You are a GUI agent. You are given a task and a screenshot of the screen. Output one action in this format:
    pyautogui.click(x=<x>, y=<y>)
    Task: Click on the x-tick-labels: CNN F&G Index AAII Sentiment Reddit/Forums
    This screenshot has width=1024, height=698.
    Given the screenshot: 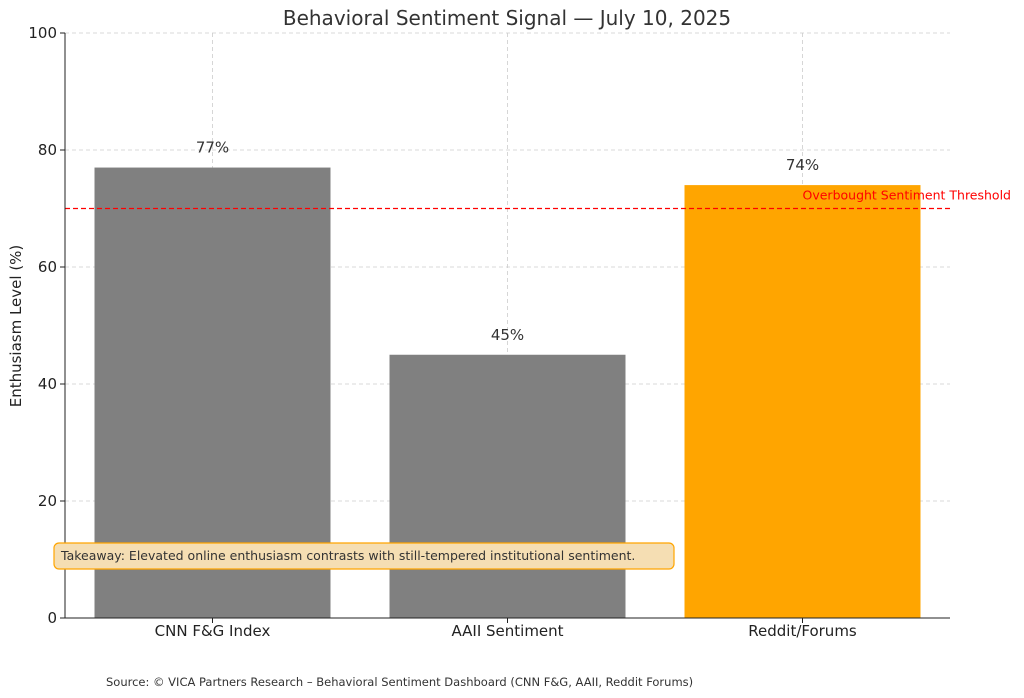 What is the action you would take?
    pyautogui.click(x=506, y=629)
    